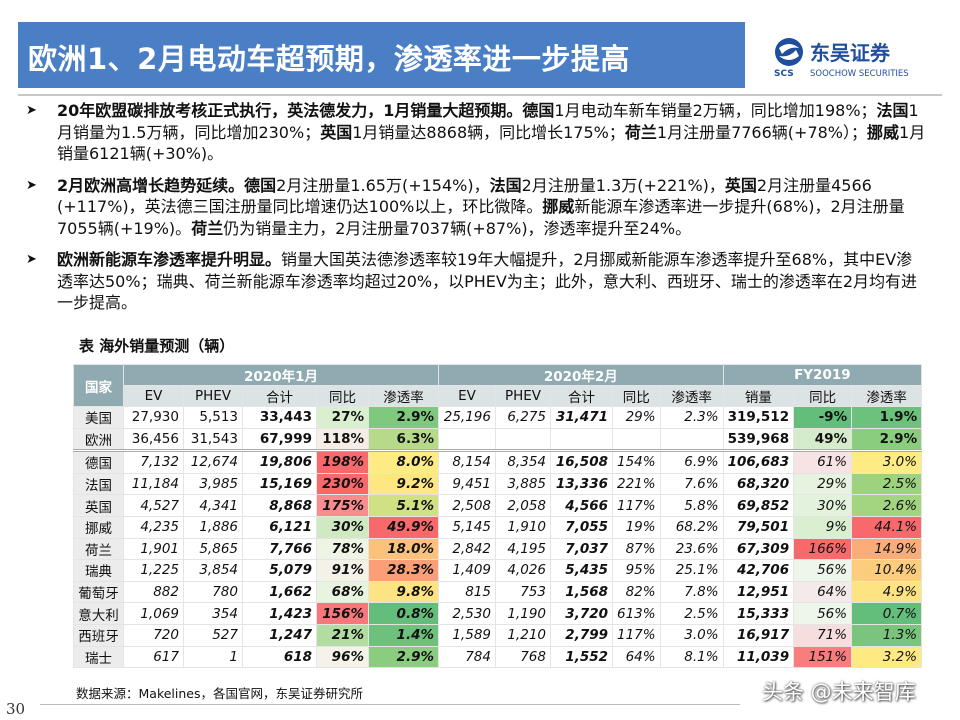 This screenshot has width=960, height=720. I want to click on table-cell: 4,566, so click(581, 505).